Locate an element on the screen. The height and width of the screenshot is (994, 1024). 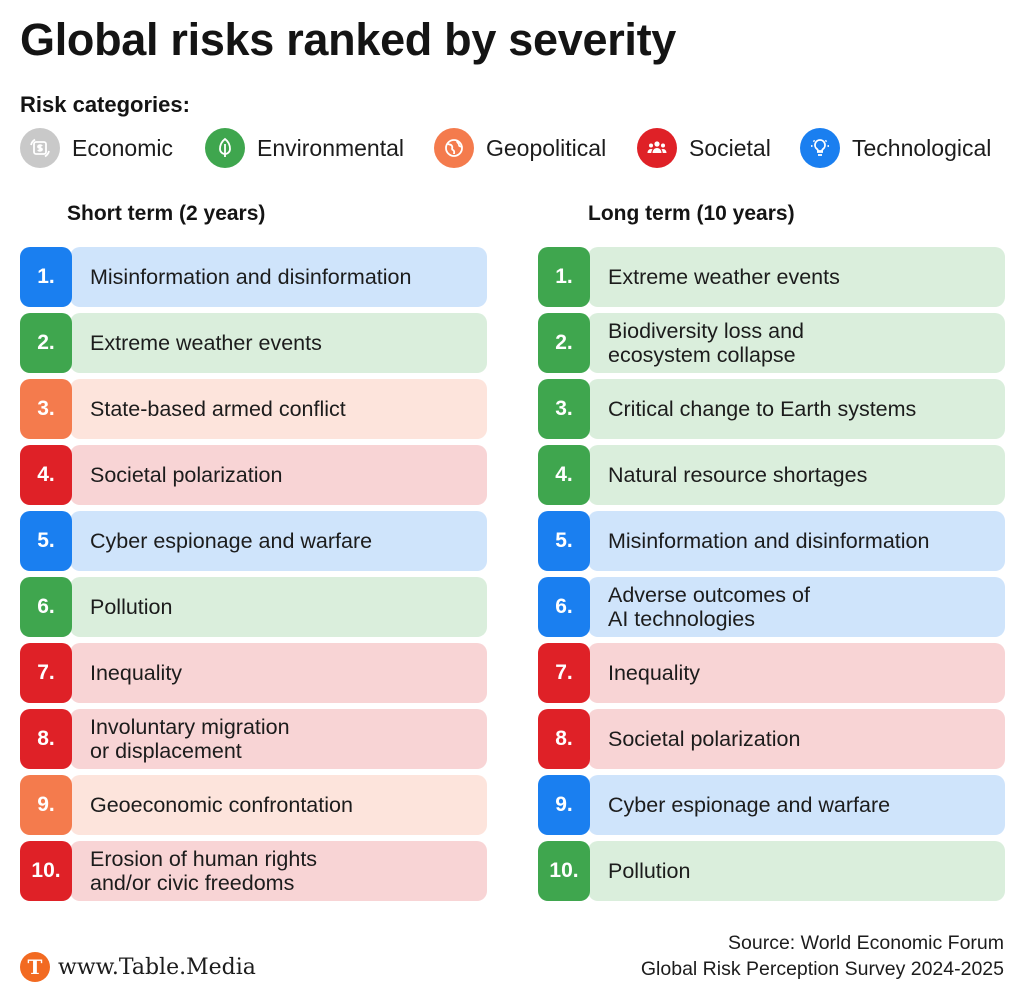
legend-item-economic: Economic is located at coordinates (96, 148).